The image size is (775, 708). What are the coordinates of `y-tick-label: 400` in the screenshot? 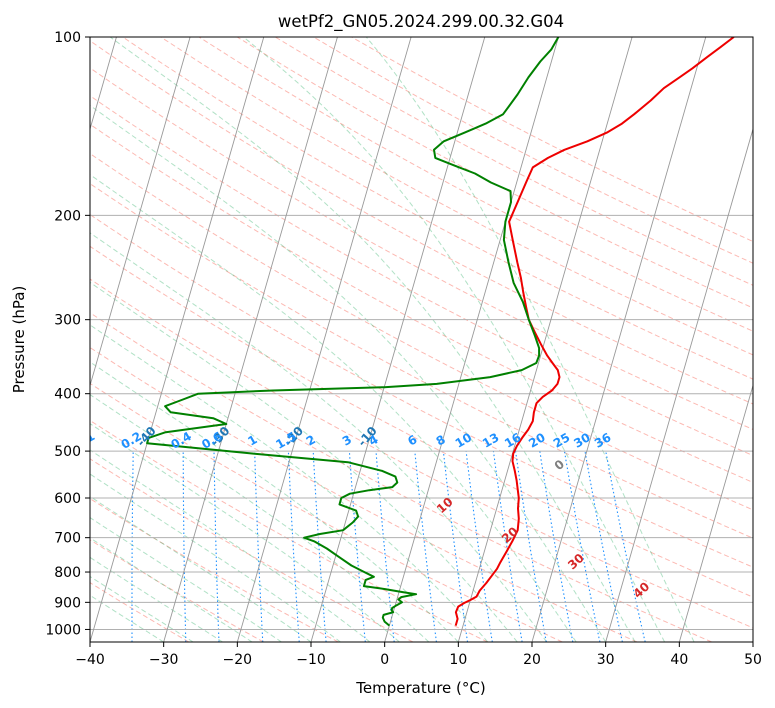 It's located at (67, 395).